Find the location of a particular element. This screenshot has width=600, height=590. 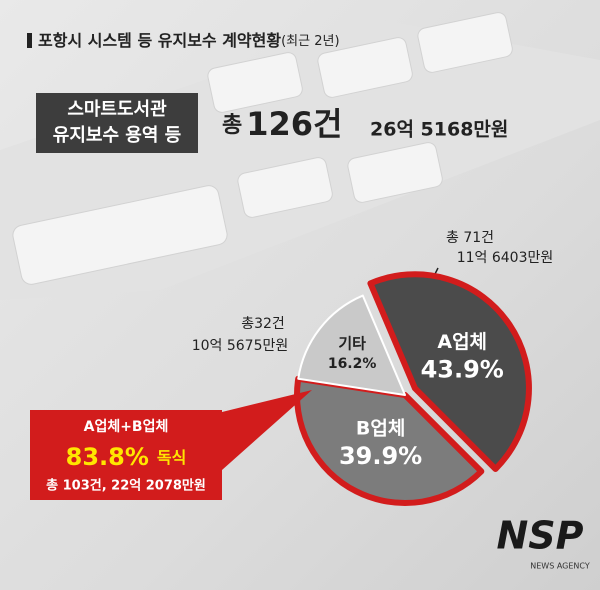

slice-value: 43.9% is located at coordinates (462, 369).